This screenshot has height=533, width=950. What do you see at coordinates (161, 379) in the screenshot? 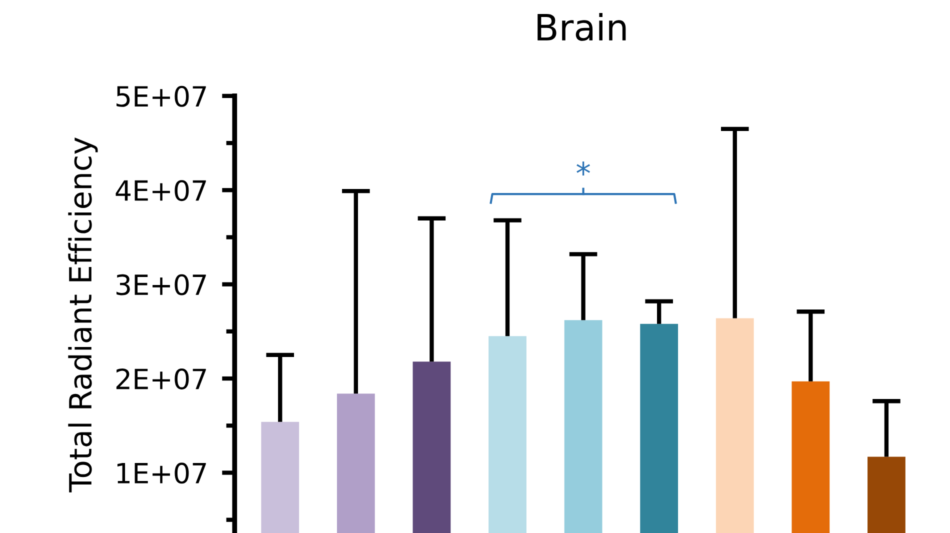
I see `y-tick-label: 2E+07` at bounding box center [161, 379].